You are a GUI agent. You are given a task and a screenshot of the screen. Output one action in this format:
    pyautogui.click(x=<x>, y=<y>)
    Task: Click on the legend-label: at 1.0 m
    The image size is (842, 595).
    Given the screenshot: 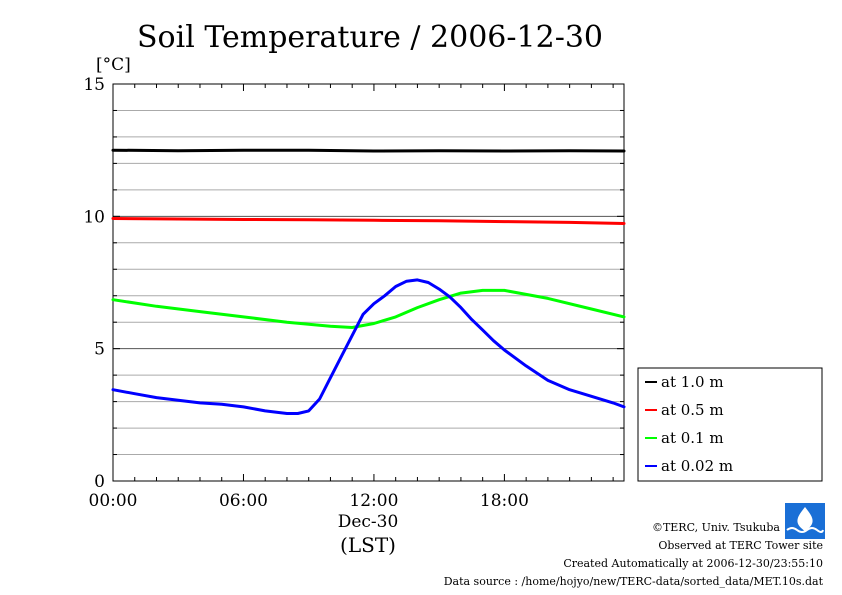 What is the action you would take?
    pyautogui.click(x=692, y=382)
    